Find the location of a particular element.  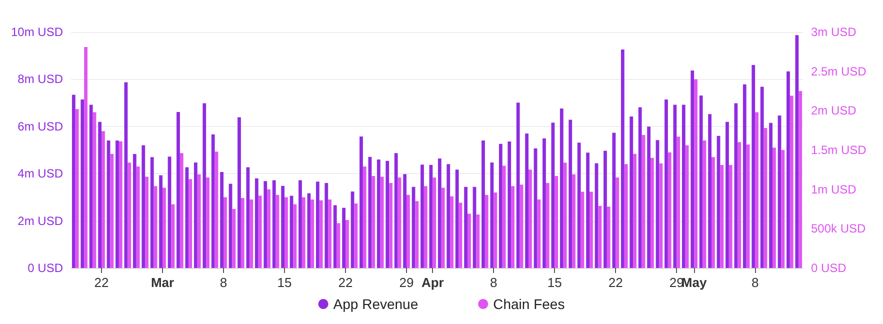

y2-tick-label: 3m USD is located at coordinates (834, 32).